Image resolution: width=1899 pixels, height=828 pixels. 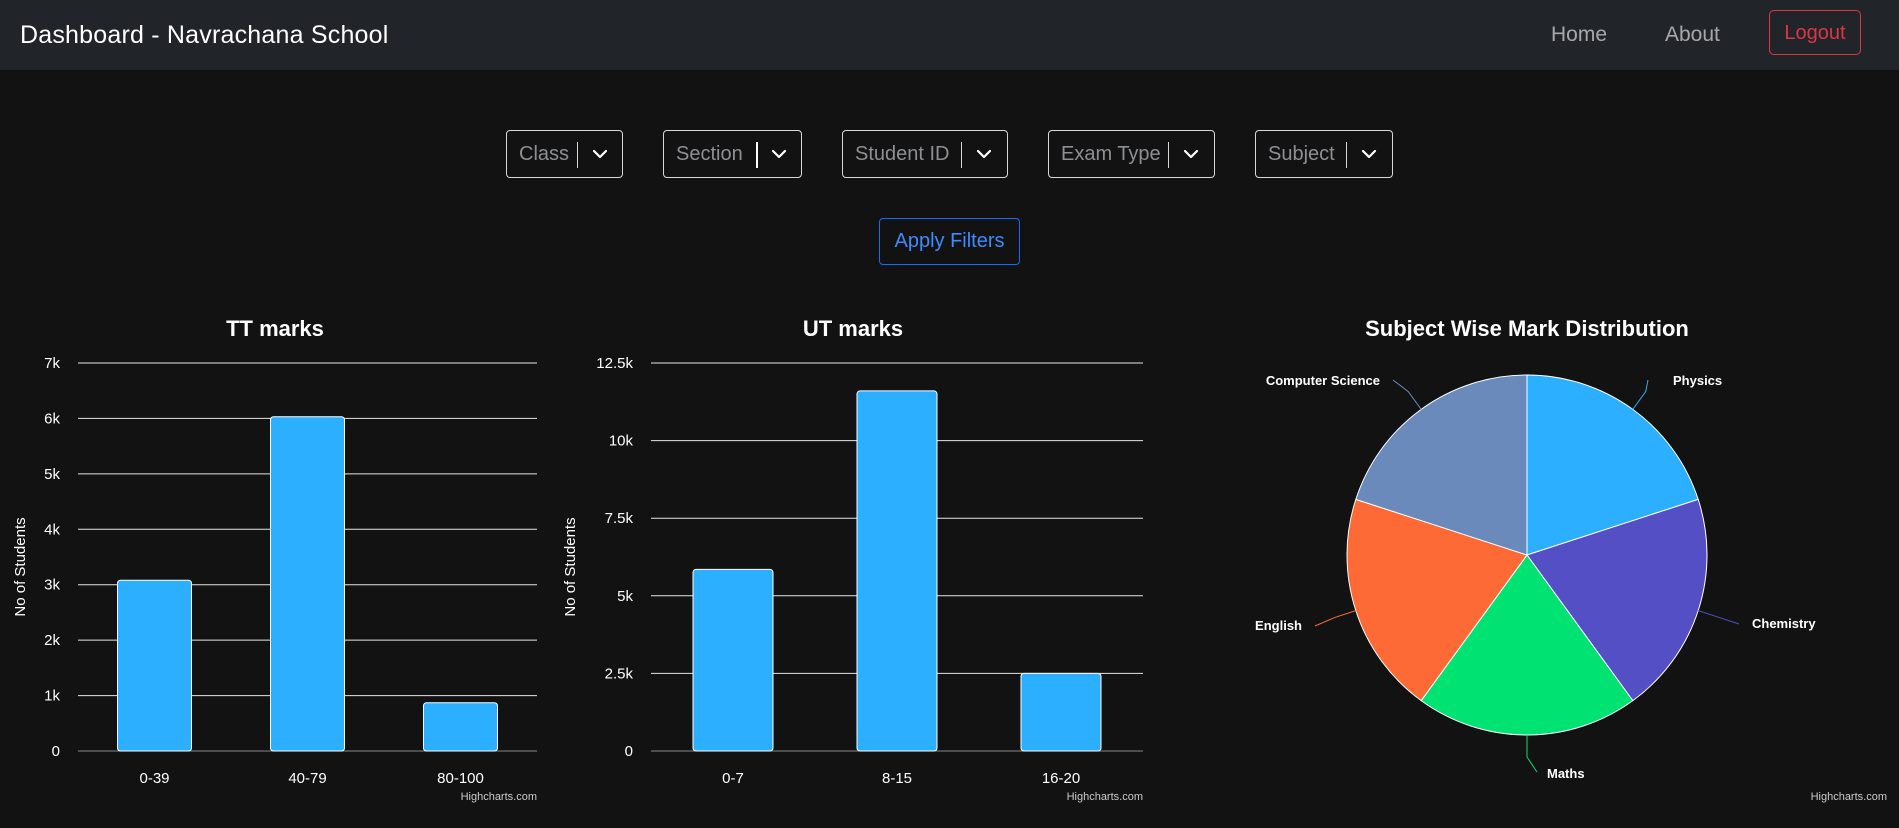 What do you see at coordinates (1697, 380) in the screenshot?
I see `pie-label: Physics` at bounding box center [1697, 380].